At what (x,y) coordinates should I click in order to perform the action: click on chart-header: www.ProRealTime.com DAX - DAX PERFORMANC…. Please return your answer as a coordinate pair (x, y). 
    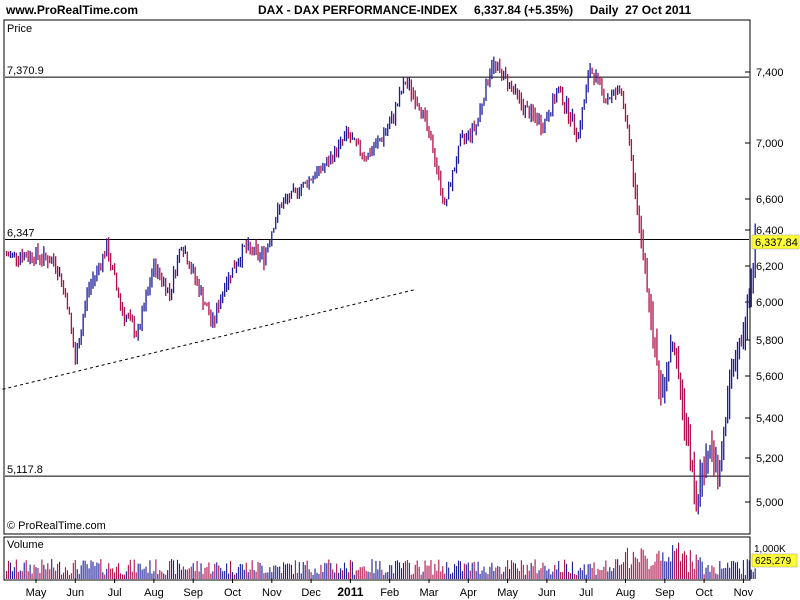
    Looking at the image, I should click on (400, 9).